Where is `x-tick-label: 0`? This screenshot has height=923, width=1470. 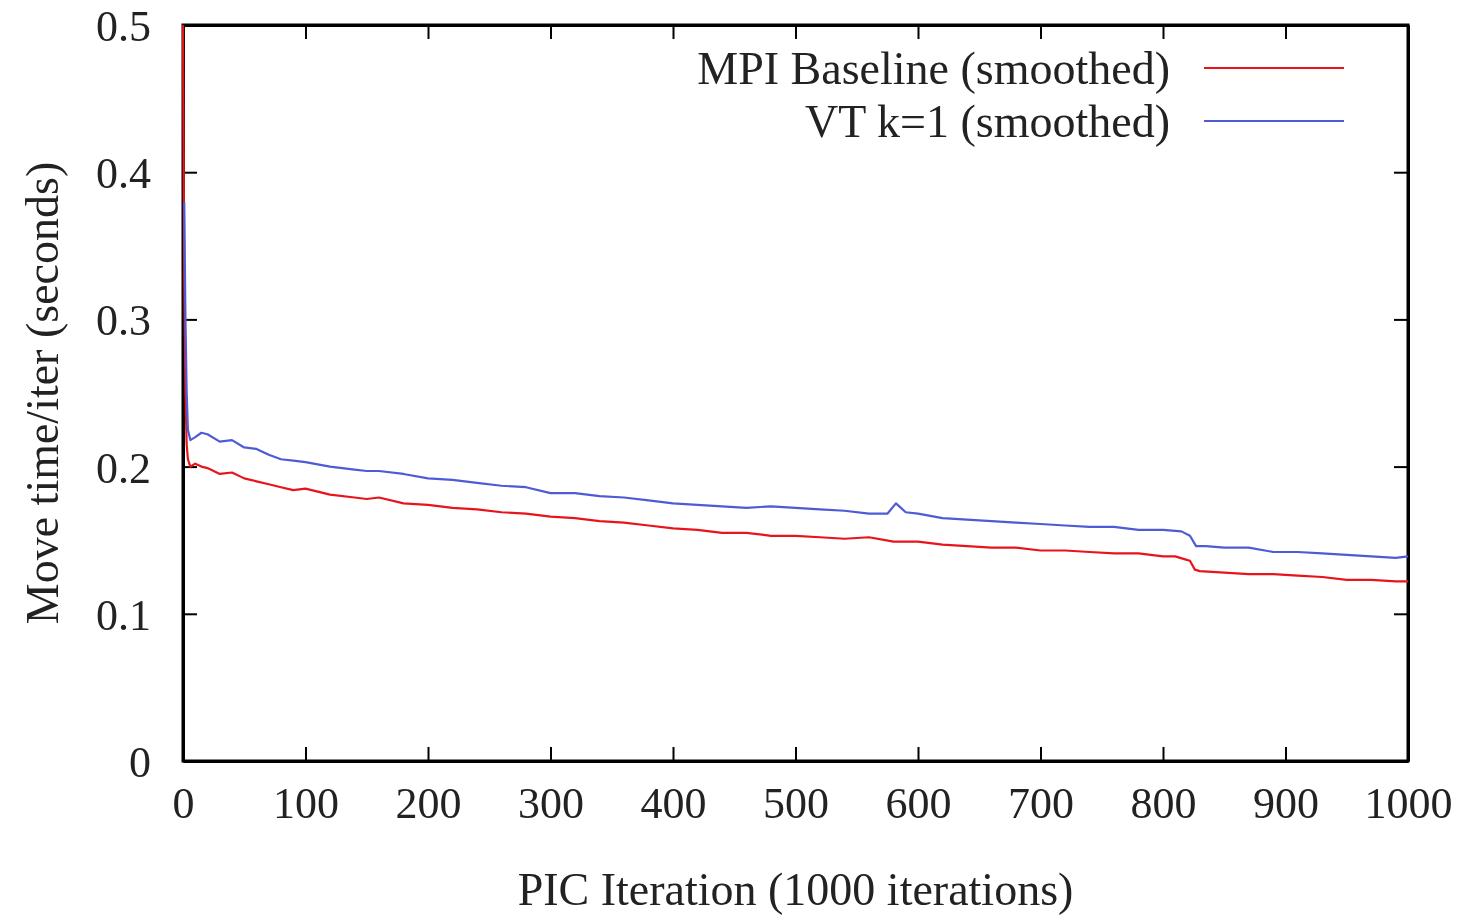
x-tick-label: 0 is located at coordinates (183, 804).